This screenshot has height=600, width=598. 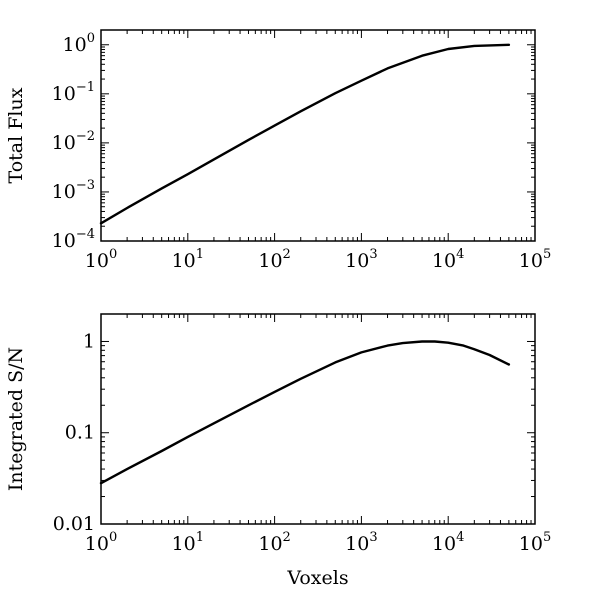 What do you see at coordinates (79, 43) in the screenshot?
I see `y-tick-label: 10⁰` at bounding box center [79, 43].